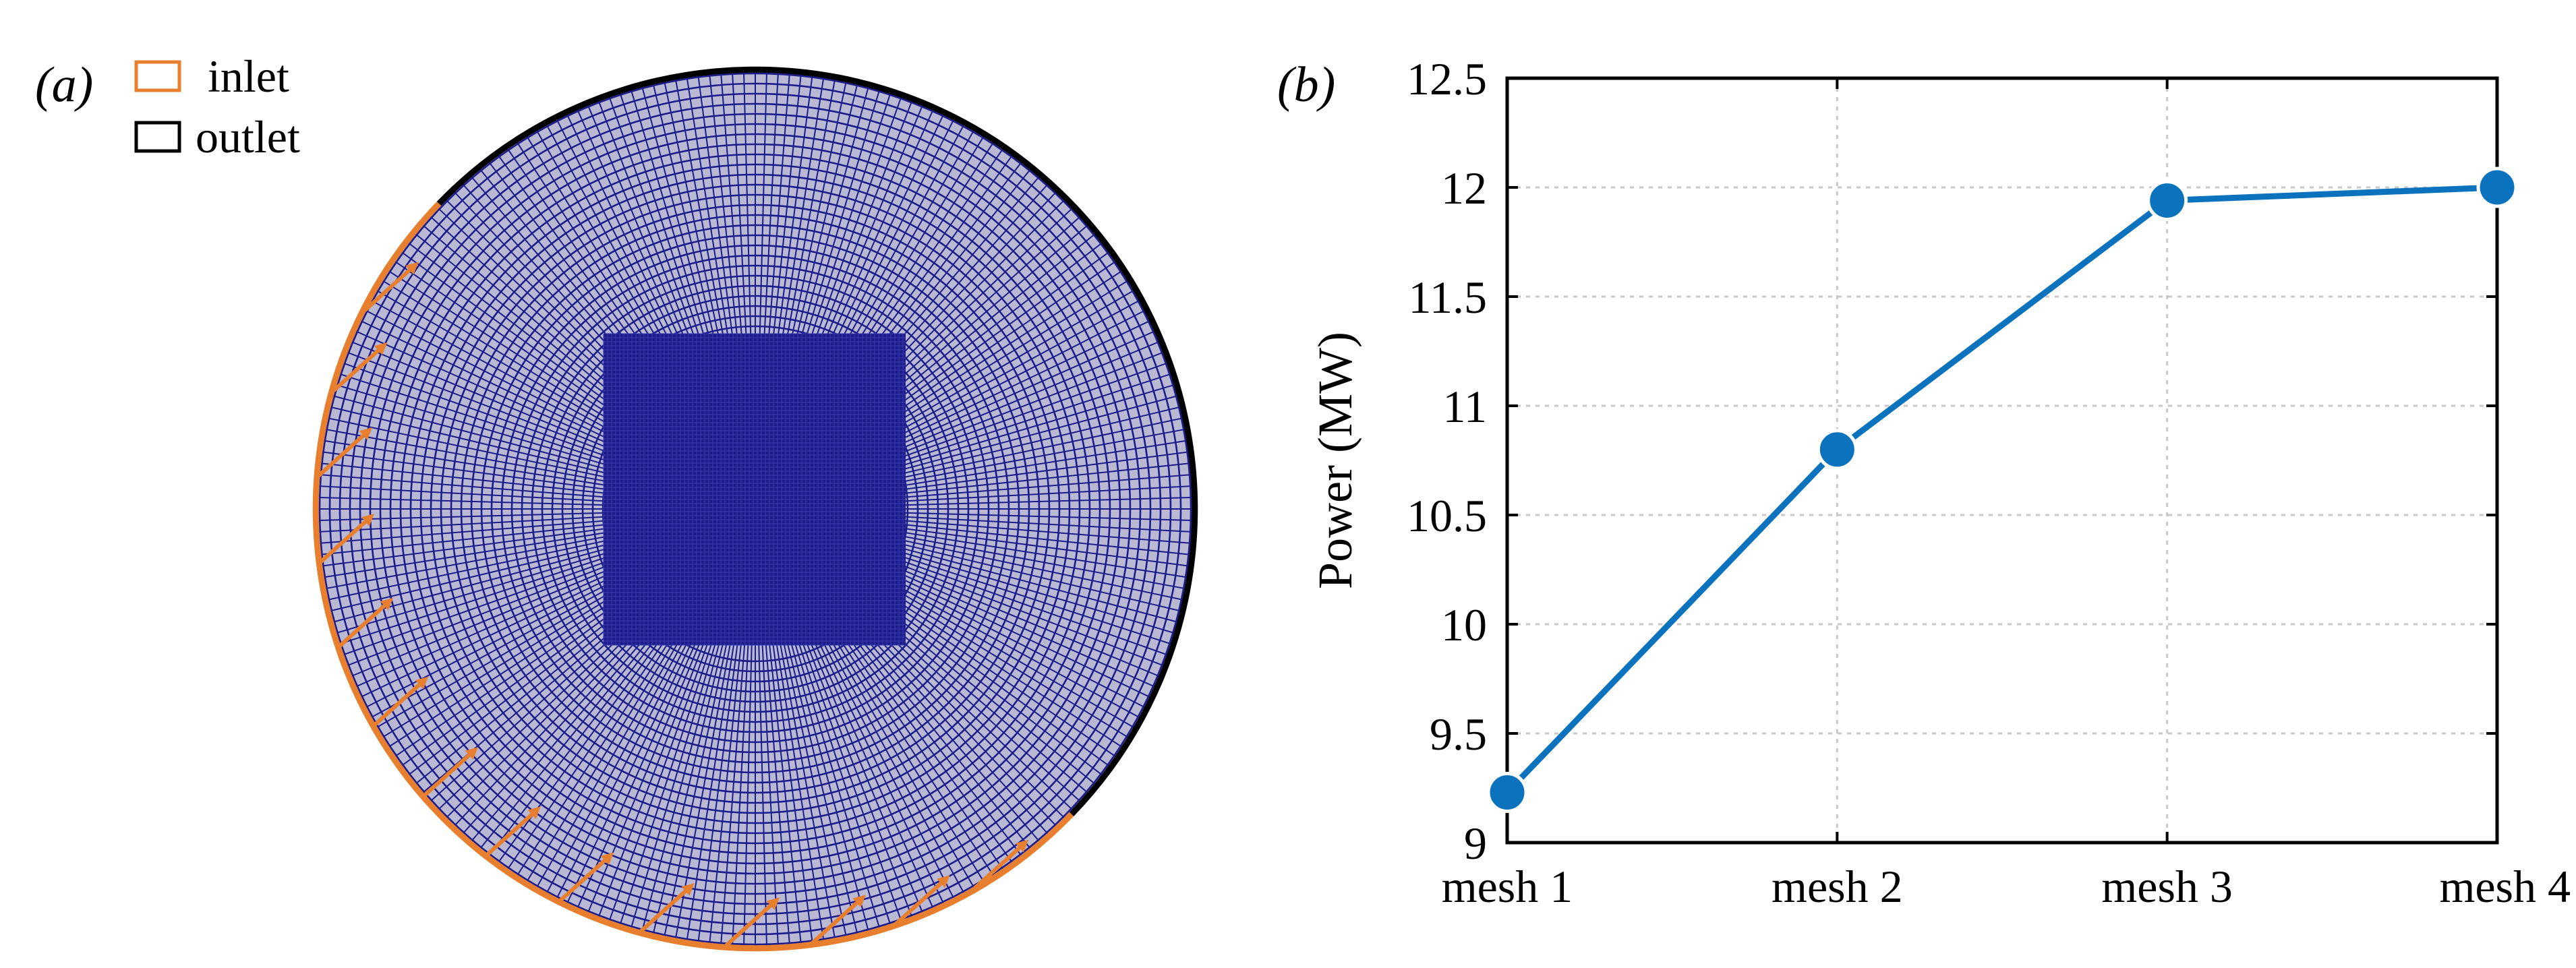  What do you see at coordinates (157, 76) in the screenshot?
I see `legend-inlet-swatch` at bounding box center [157, 76].